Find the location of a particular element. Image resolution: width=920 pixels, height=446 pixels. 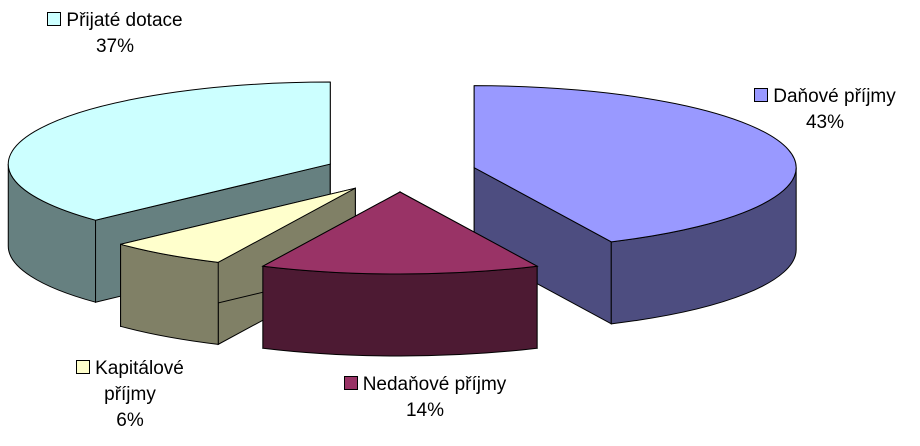

slice-outer-wall is located at coordinates (400, 311).